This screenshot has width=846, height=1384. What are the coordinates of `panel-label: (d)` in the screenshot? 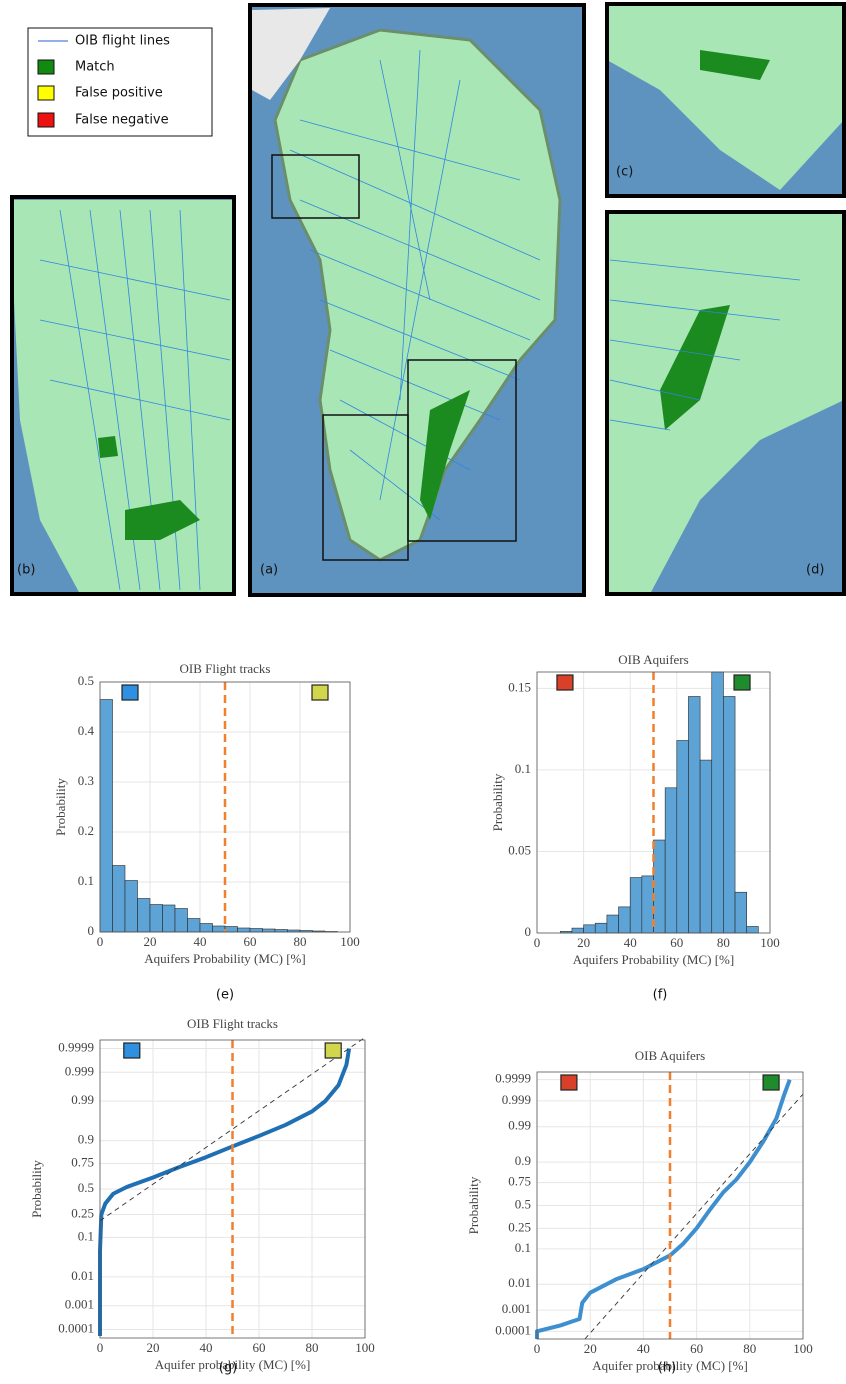 It's located at (815, 570).